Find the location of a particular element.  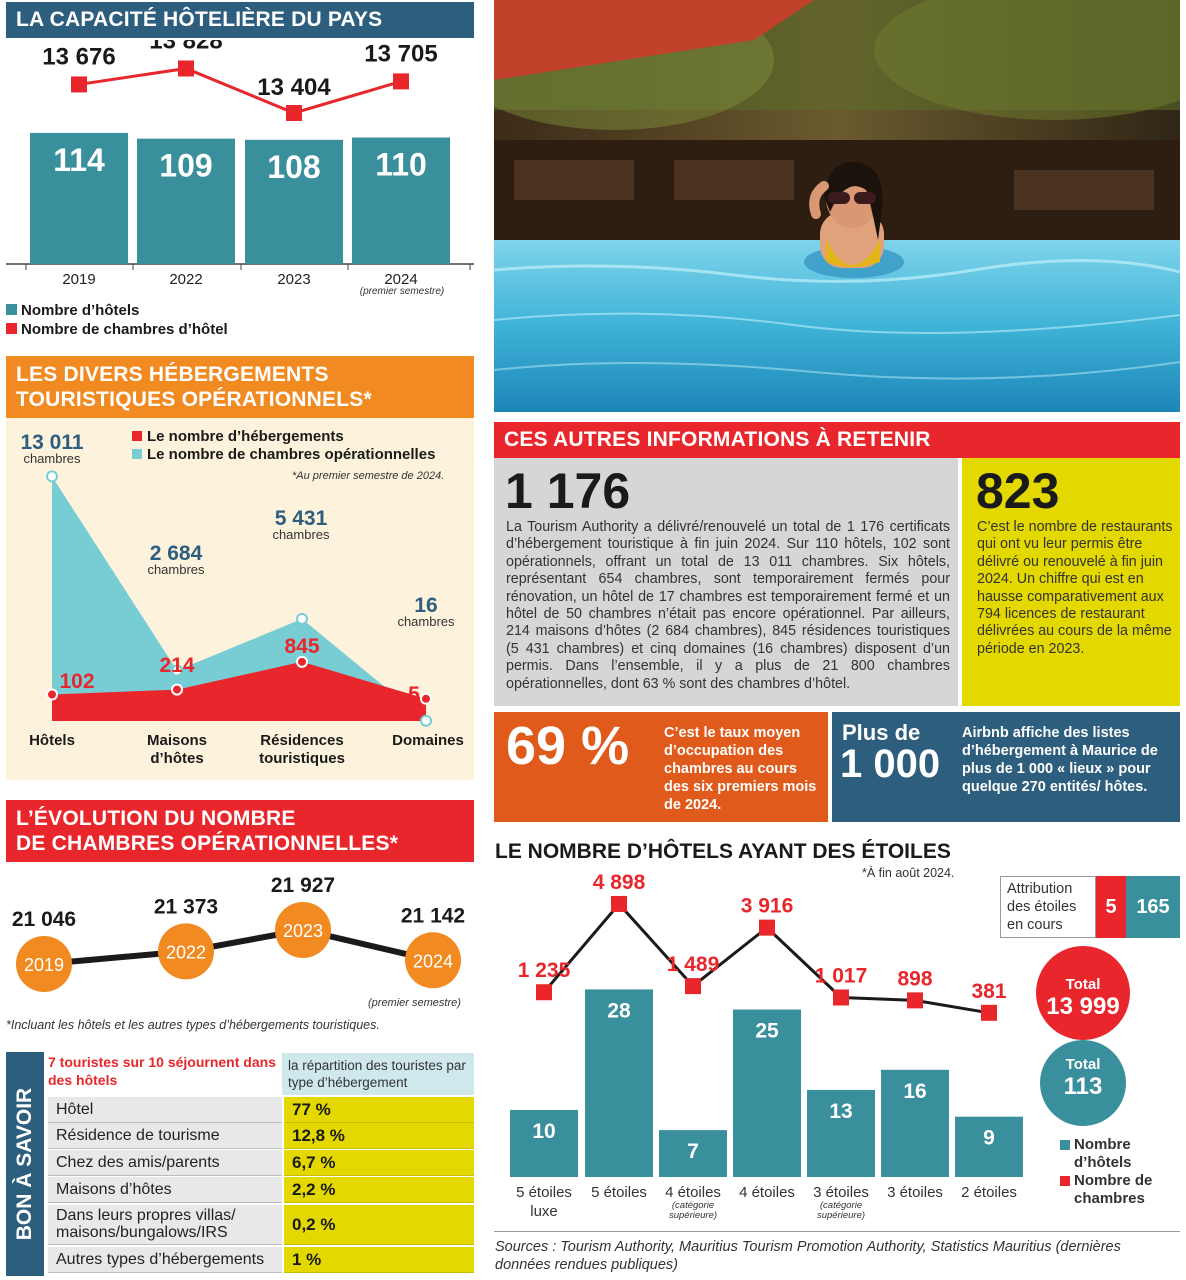

evolution-year: 2022 is located at coordinates (186, 952).